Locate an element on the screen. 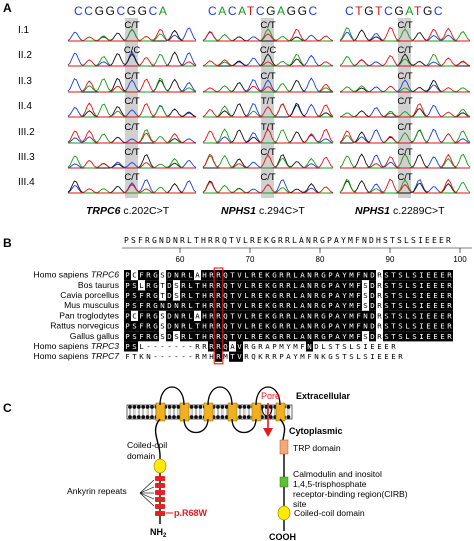  trp-label: TRP domain is located at coordinates (317, 448).